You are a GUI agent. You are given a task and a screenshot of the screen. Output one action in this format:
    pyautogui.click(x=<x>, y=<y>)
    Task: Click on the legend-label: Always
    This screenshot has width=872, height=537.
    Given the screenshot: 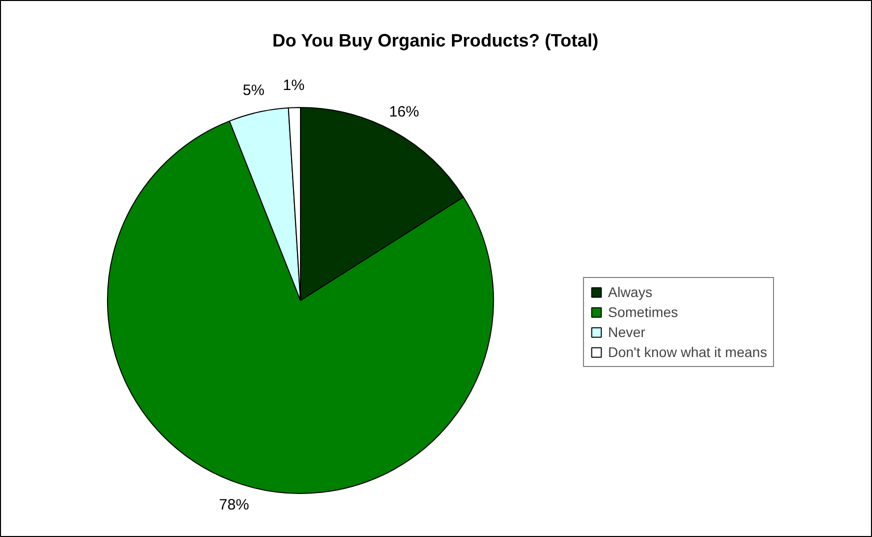 What is the action you would take?
    pyautogui.click(x=630, y=292)
    